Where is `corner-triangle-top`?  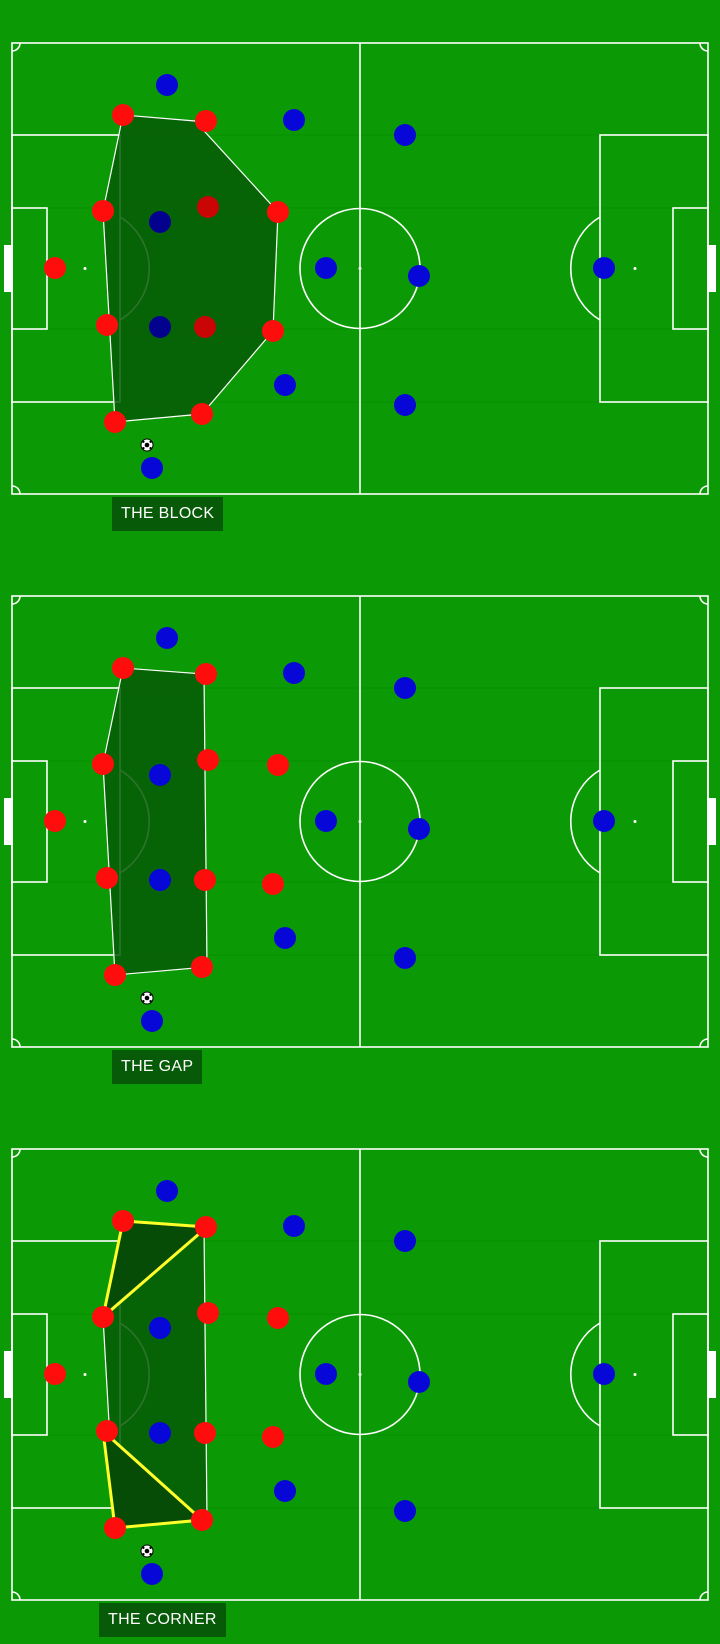 corner-triangle-top is located at coordinates (155, 1269).